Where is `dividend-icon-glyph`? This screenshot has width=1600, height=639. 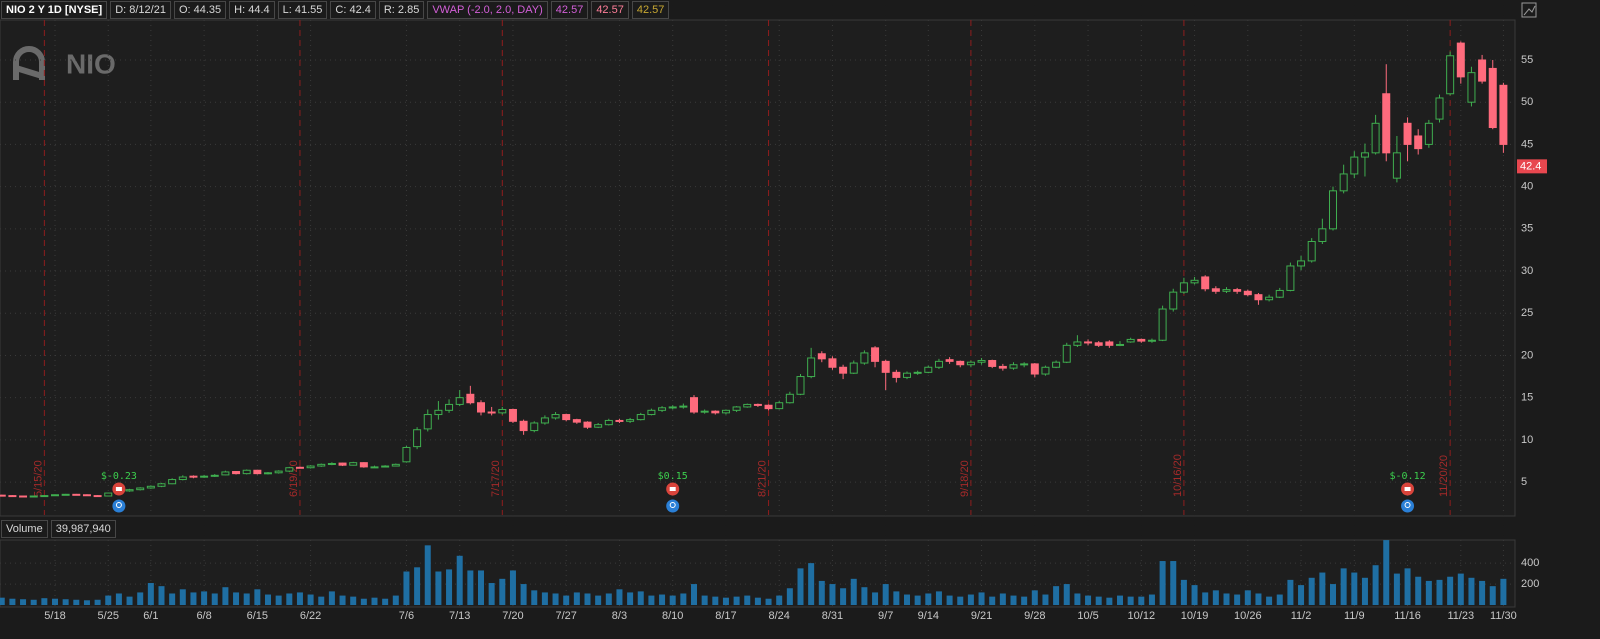 dividend-icon-glyph is located at coordinates (672, 505).